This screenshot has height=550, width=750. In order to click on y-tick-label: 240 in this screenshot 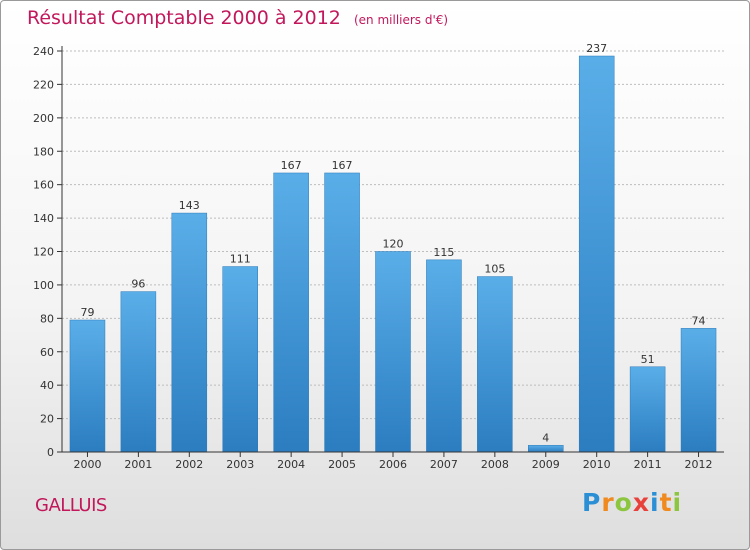, I will do `click(43, 51)`.